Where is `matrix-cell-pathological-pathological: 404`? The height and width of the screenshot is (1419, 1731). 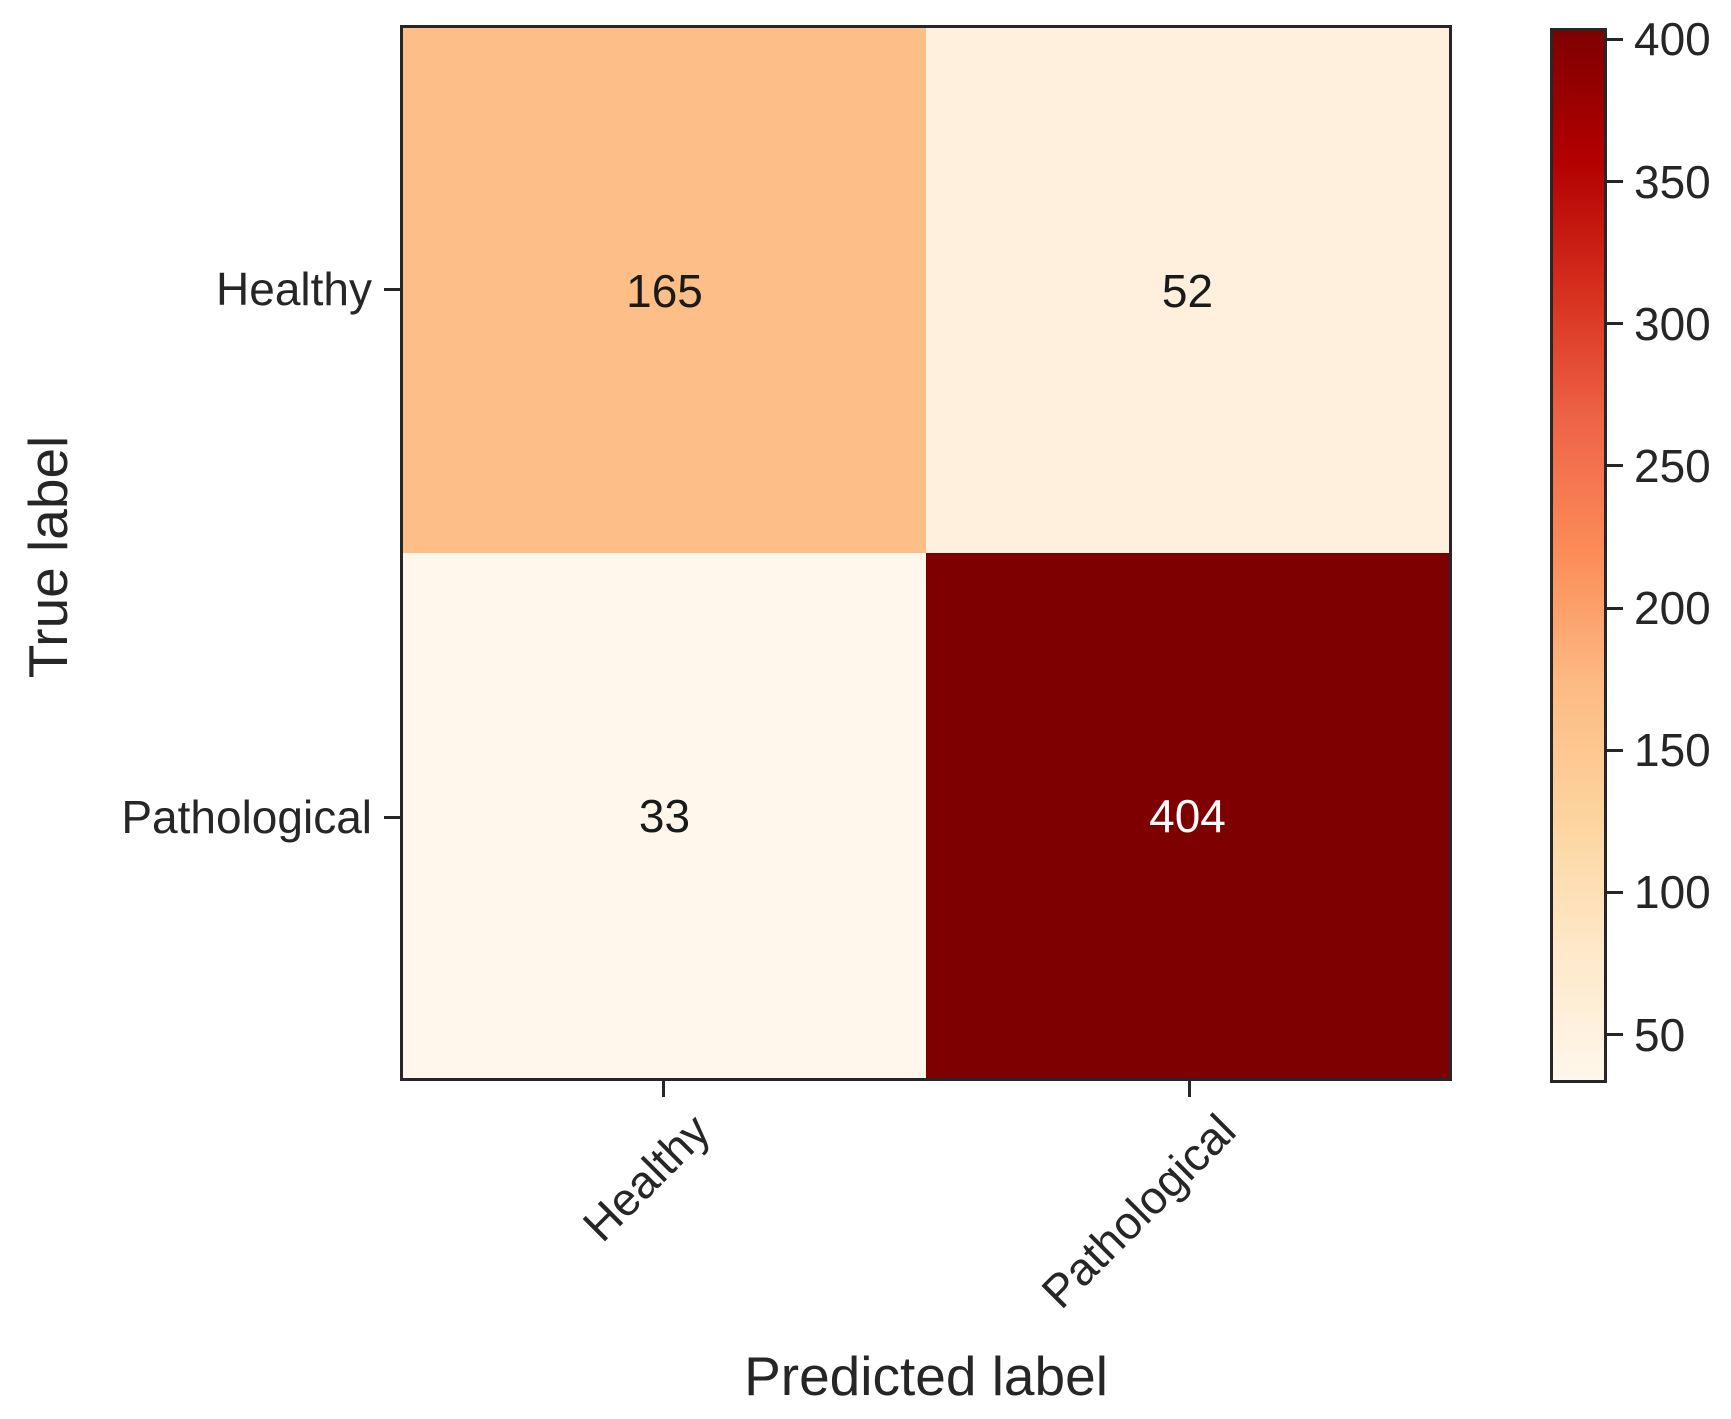
matrix-cell-pathological-pathological: 404 is located at coordinates (1187, 815).